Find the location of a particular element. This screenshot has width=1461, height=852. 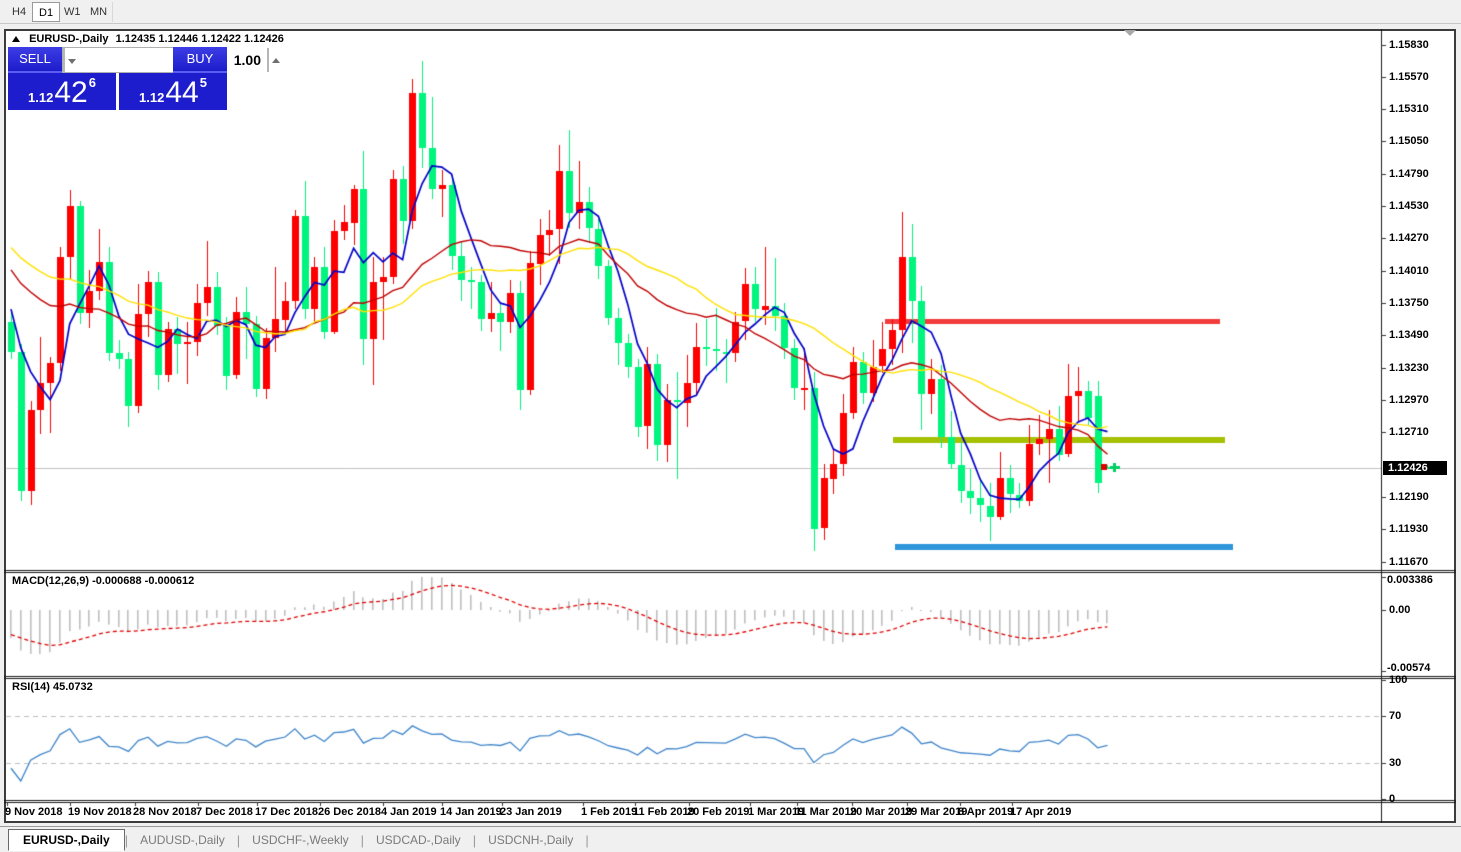

rsi-axis-70: 70 is located at coordinates (1395, 715).